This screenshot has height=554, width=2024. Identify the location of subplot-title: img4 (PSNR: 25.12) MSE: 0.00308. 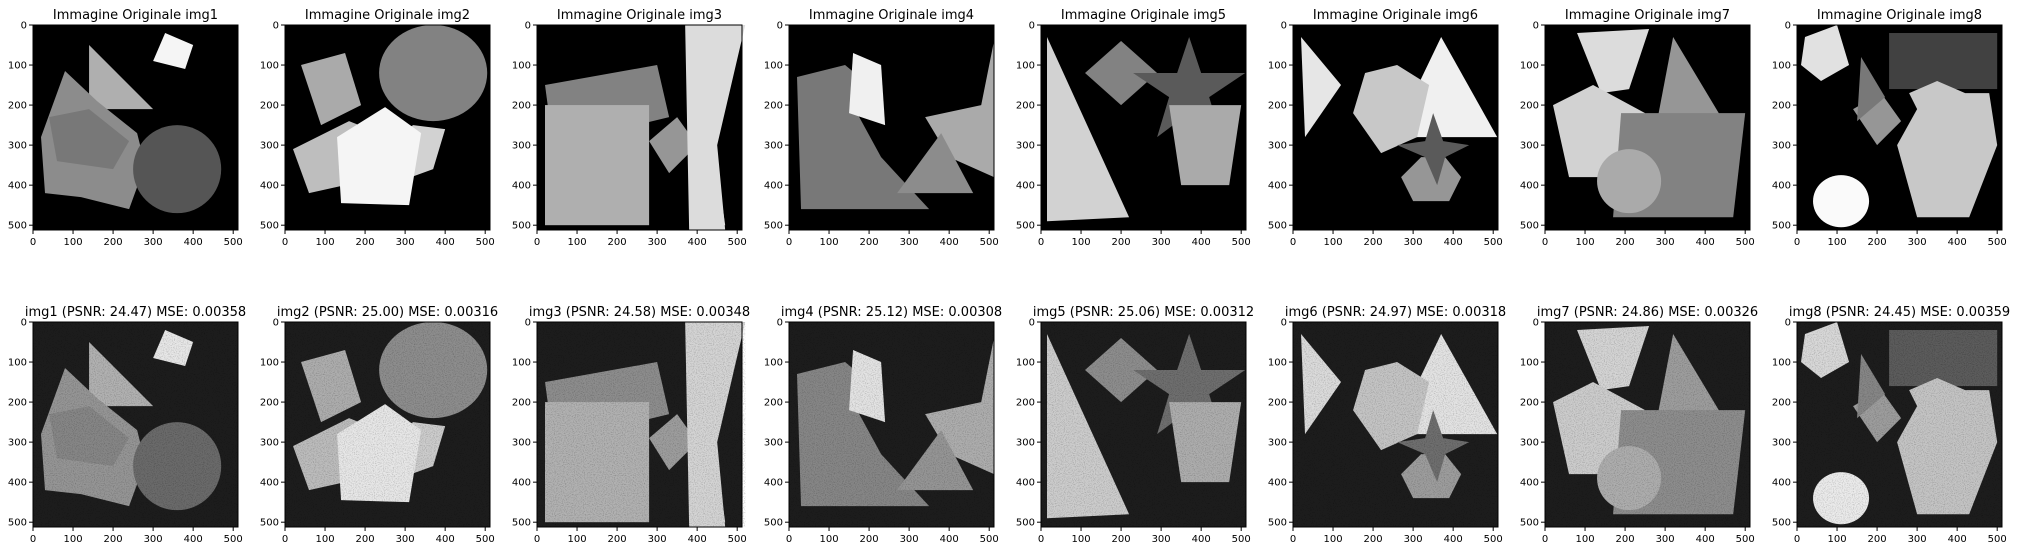
(891, 312).